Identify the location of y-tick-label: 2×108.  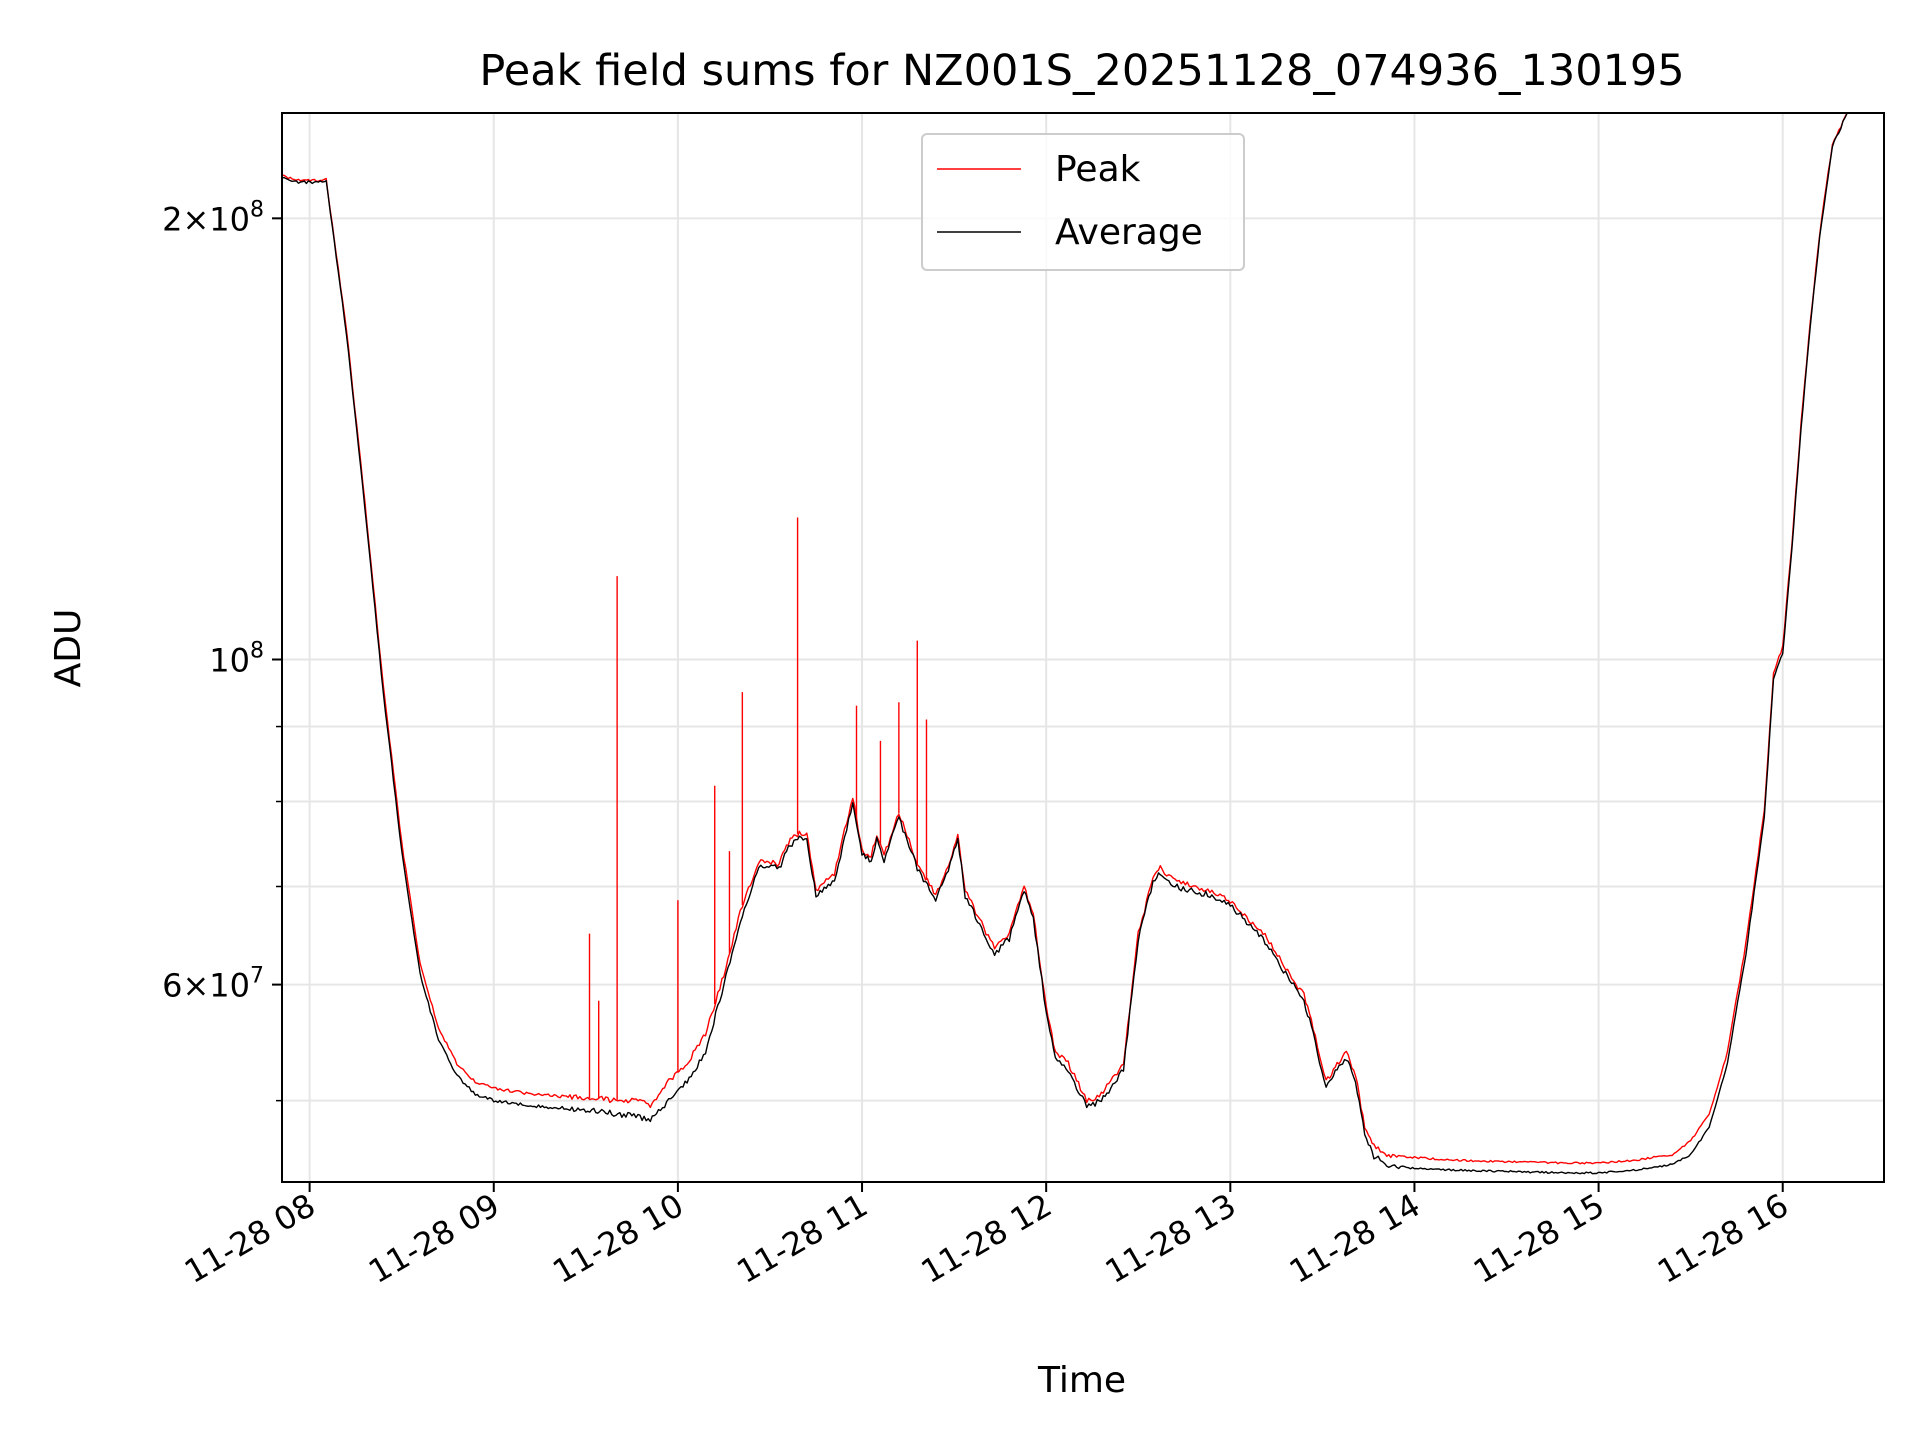
(213, 217).